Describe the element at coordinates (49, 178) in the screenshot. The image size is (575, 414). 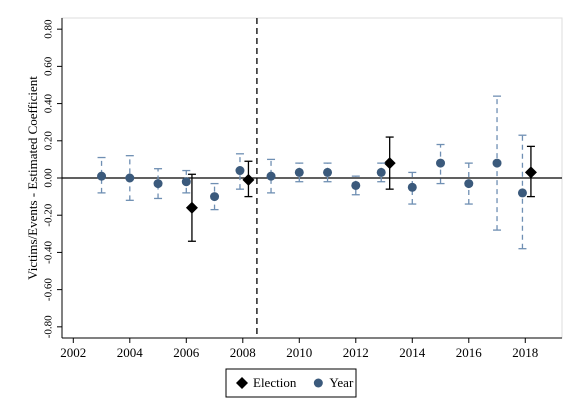
I see `y-tick-label: 0.00` at that location.